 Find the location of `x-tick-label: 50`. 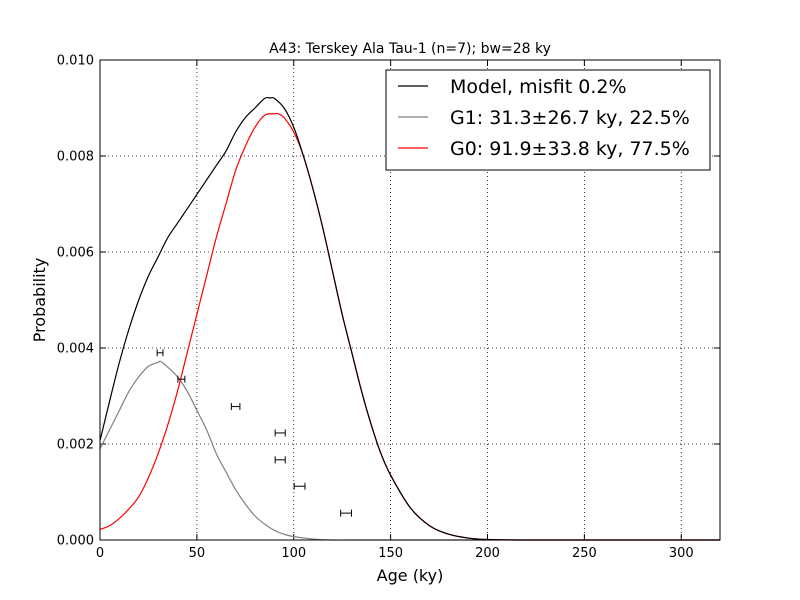

x-tick-label: 50 is located at coordinates (197, 553).